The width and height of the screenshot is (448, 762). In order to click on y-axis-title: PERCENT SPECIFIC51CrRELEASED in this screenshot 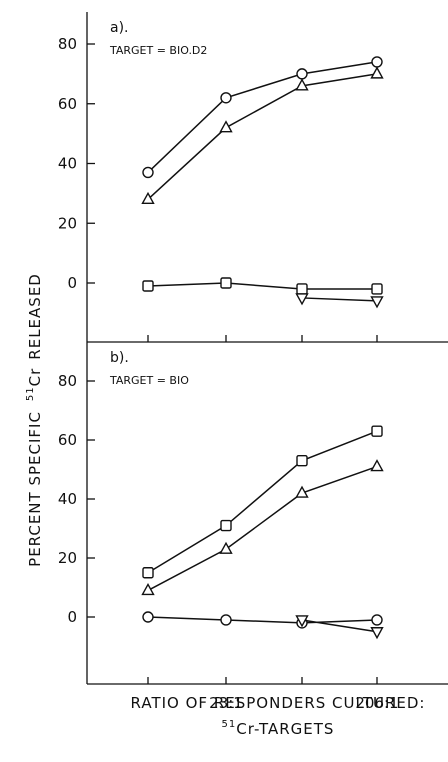, I will do `click(34, 420)`.